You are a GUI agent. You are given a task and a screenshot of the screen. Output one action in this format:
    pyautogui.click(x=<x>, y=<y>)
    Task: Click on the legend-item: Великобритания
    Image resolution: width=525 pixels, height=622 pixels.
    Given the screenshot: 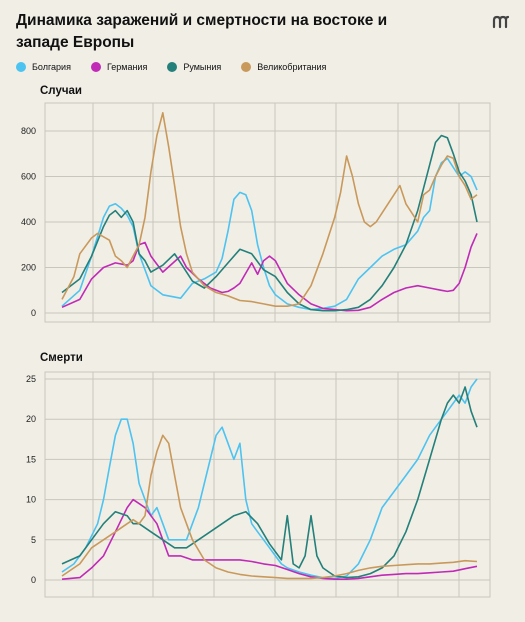 What is the action you would take?
    pyautogui.click(x=283, y=67)
    